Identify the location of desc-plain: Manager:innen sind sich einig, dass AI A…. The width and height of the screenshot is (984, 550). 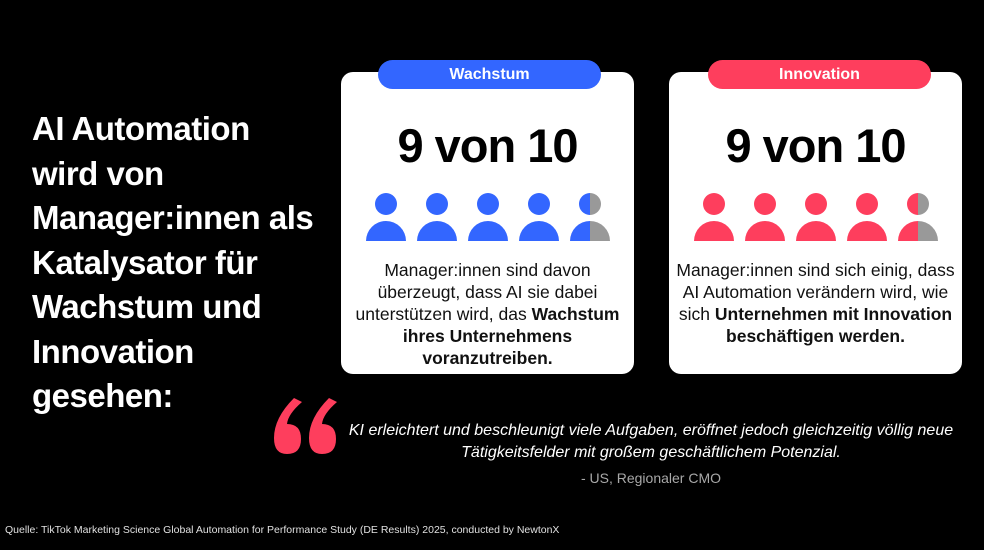
(815, 292).